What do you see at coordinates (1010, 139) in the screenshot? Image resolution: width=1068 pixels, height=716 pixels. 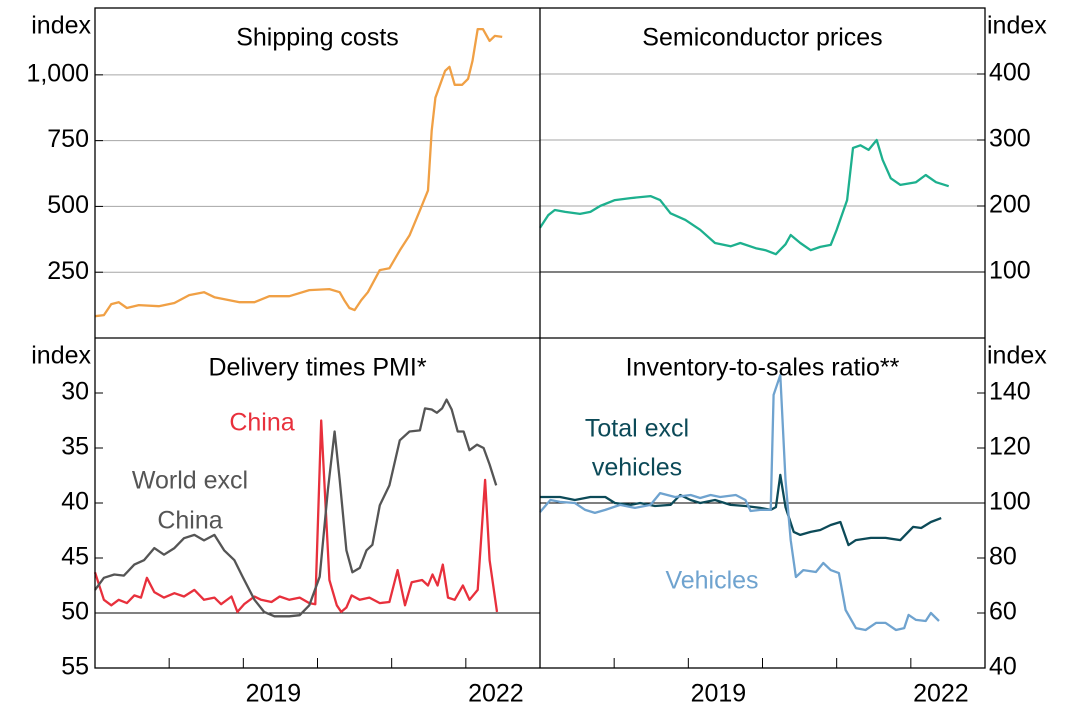 I see `y-tick-label: 300` at bounding box center [1010, 139].